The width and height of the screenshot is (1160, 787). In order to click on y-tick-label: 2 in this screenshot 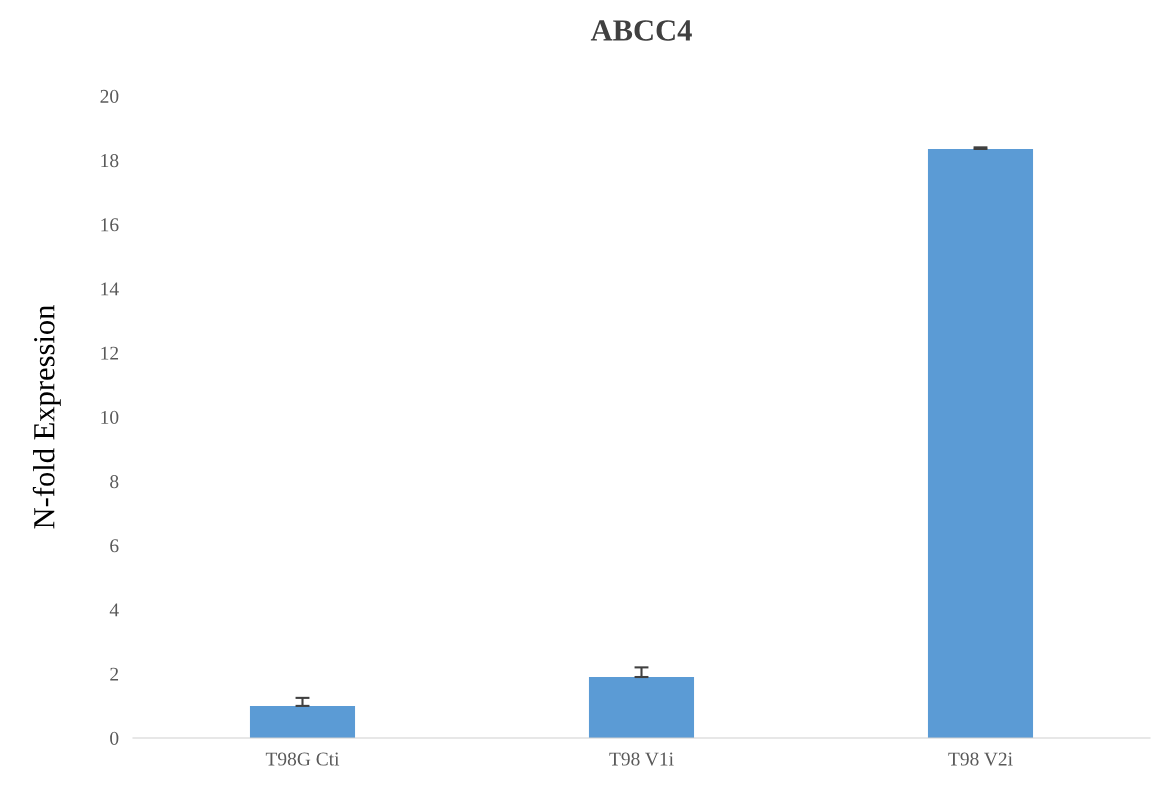, I will do `click(114, 674)`.